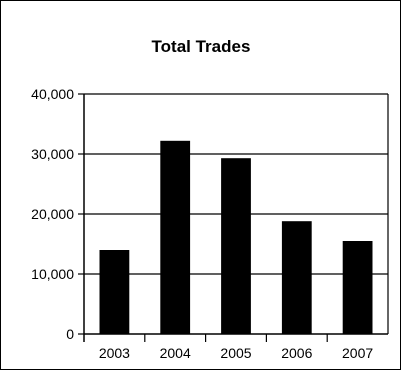 This screenshot has height=370, width=403. What do you see at coordinates (175, 353) in the screenshot?
I see `x-tick-label: 2004` at bounding box center [175, 353].